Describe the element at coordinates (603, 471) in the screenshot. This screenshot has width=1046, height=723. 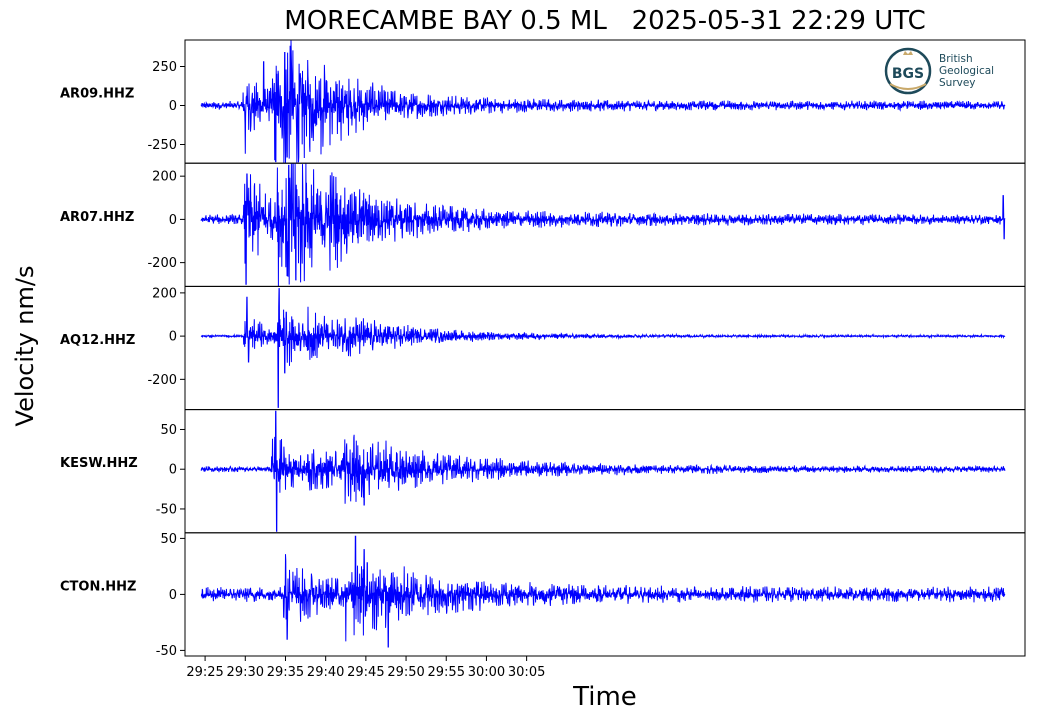
I see `waveform-kesw-hhz` at that location.